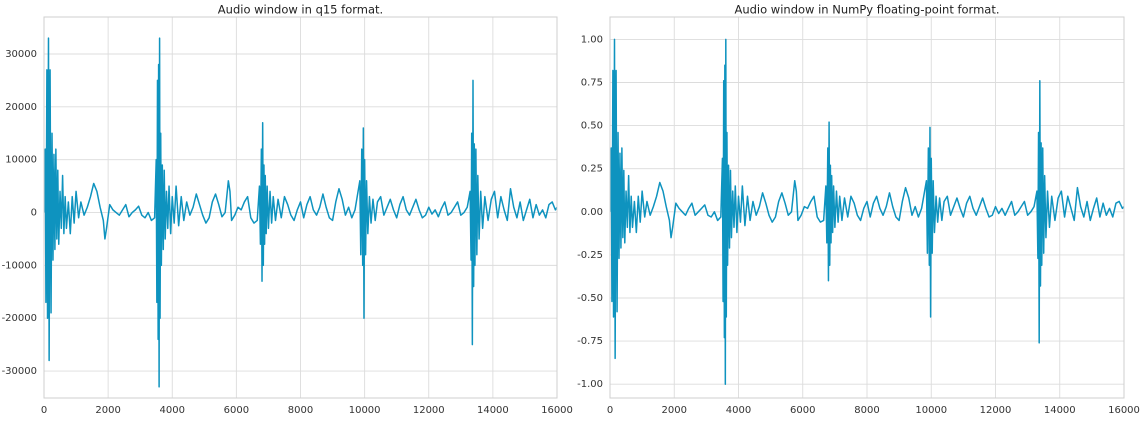 This screenshot has width=1144, height=424. What do you see at coordinates (590, 341) in the screenshot?
I see `y-tick-label: -0.75` at bounding box center [590, 341].